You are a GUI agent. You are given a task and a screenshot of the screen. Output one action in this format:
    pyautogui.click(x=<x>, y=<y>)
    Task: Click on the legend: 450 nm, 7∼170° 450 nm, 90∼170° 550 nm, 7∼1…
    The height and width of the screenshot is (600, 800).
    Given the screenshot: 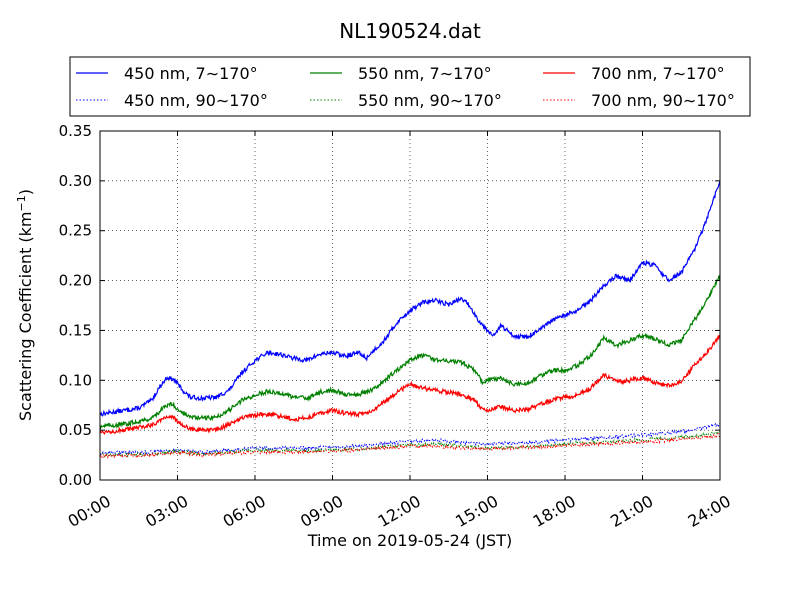 What is the action you would take?
    pyautogui.click(x=410, y=86)
    